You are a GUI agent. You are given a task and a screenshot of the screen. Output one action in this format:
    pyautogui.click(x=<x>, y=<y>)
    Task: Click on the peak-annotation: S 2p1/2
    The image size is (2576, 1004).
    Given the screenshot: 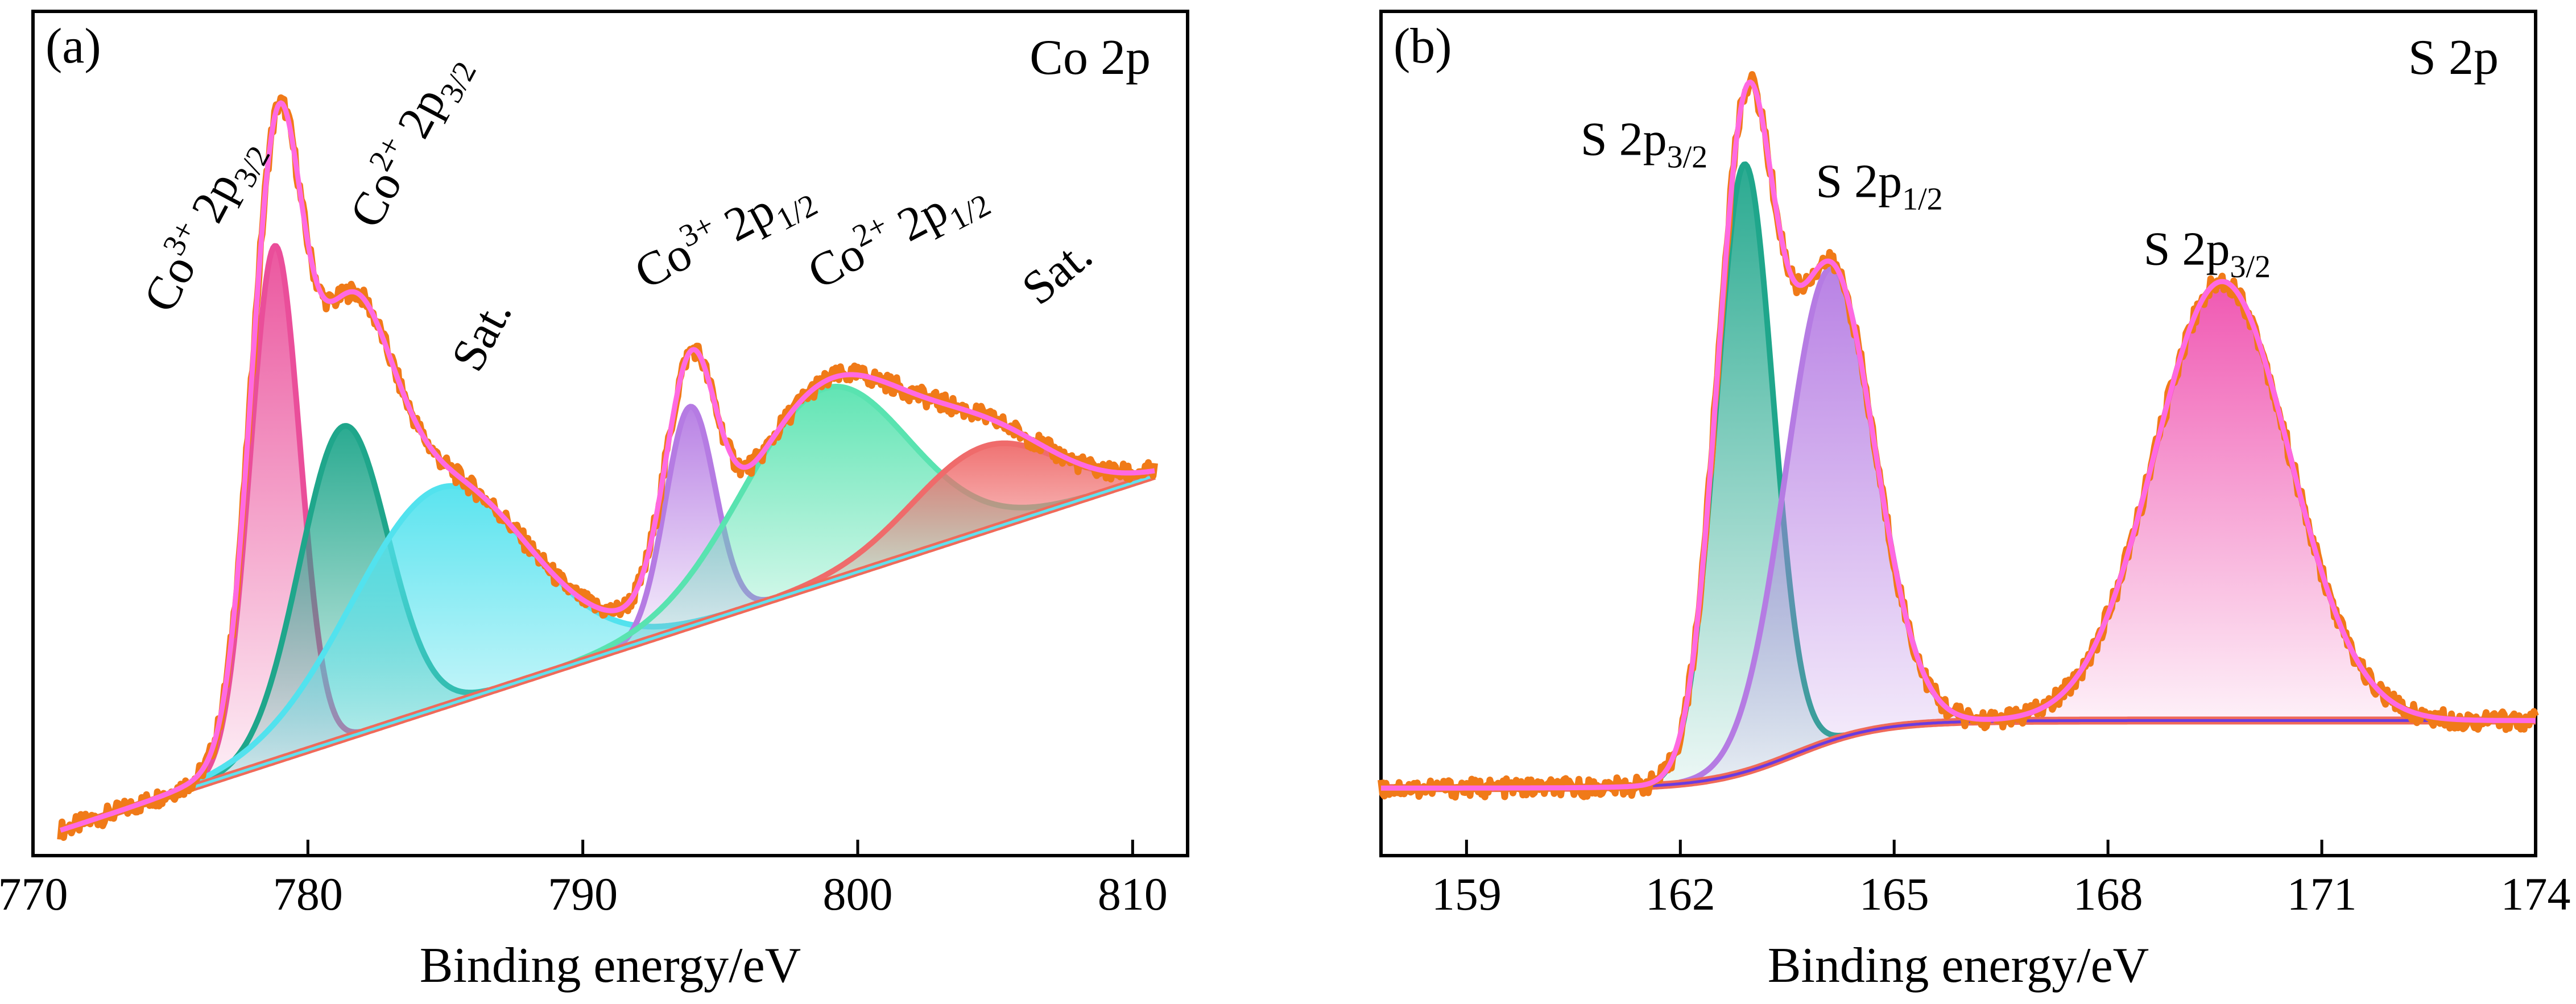 What is the action you would take?
    pyautogui.click(x=1879, y=186)
    